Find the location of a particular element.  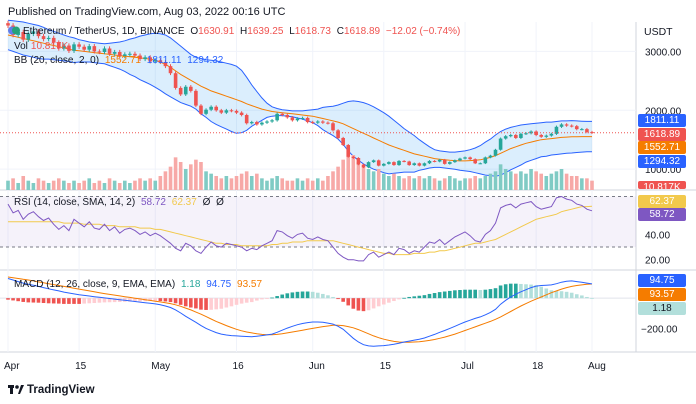

tradingview-brand-label: TradingView is located at coordinates (61, 390).